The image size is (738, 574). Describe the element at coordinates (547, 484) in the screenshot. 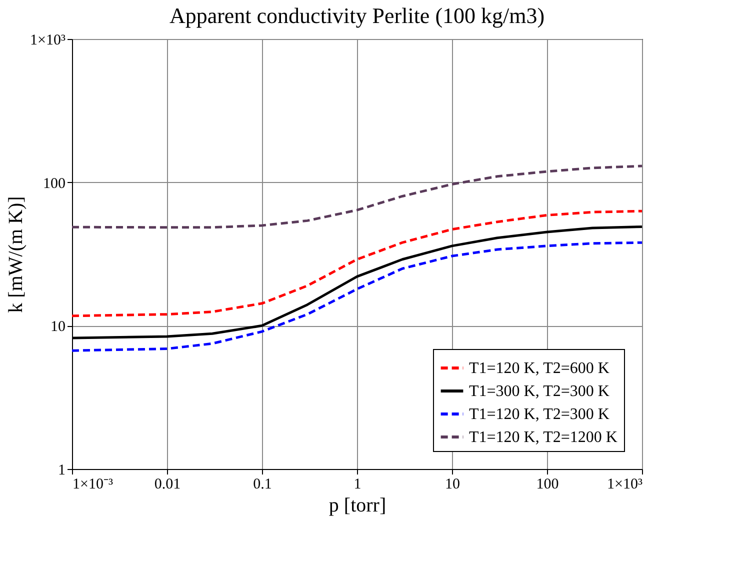

I see `x-tick-label: 100` at that location.